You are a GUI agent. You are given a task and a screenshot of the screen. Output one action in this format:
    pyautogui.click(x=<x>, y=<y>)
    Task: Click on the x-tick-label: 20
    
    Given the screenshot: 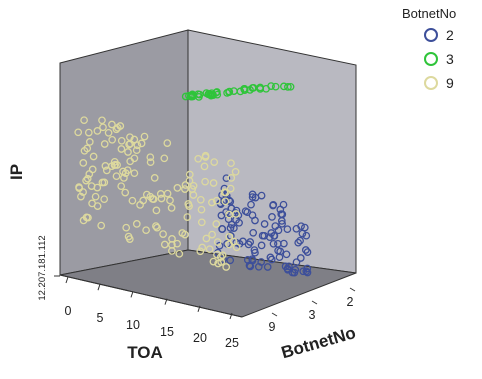 What is the action you would take?
    pyautogui.click(x=200, y=338)
    